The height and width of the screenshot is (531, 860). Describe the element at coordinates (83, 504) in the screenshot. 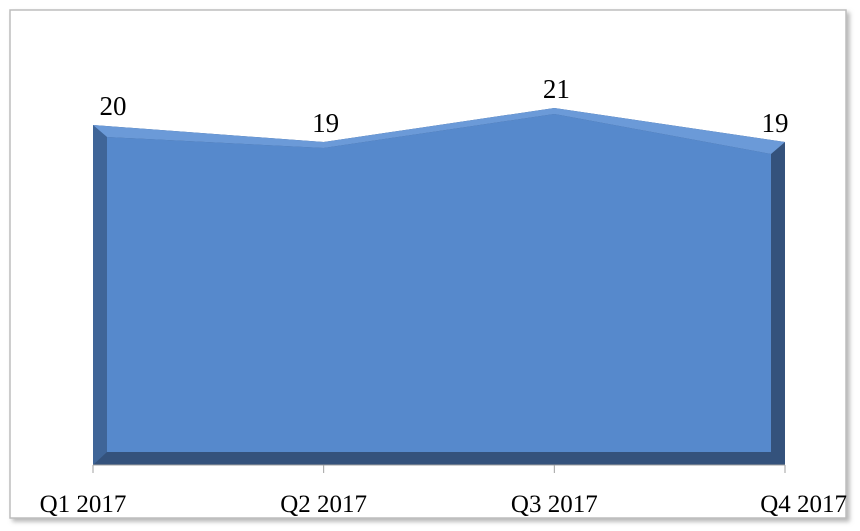

I see `x-tick-label: Q1 2017` at that location.